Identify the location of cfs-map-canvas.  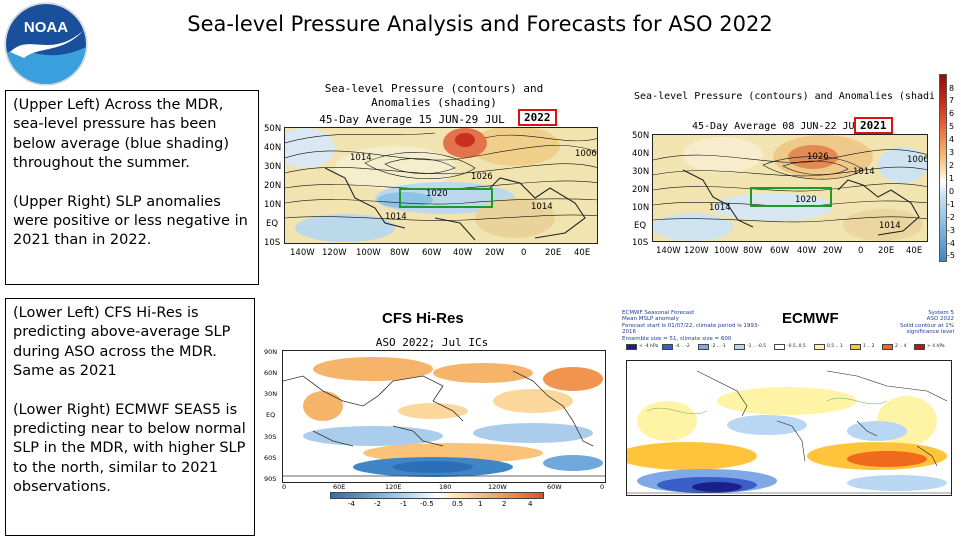
(444, 416).